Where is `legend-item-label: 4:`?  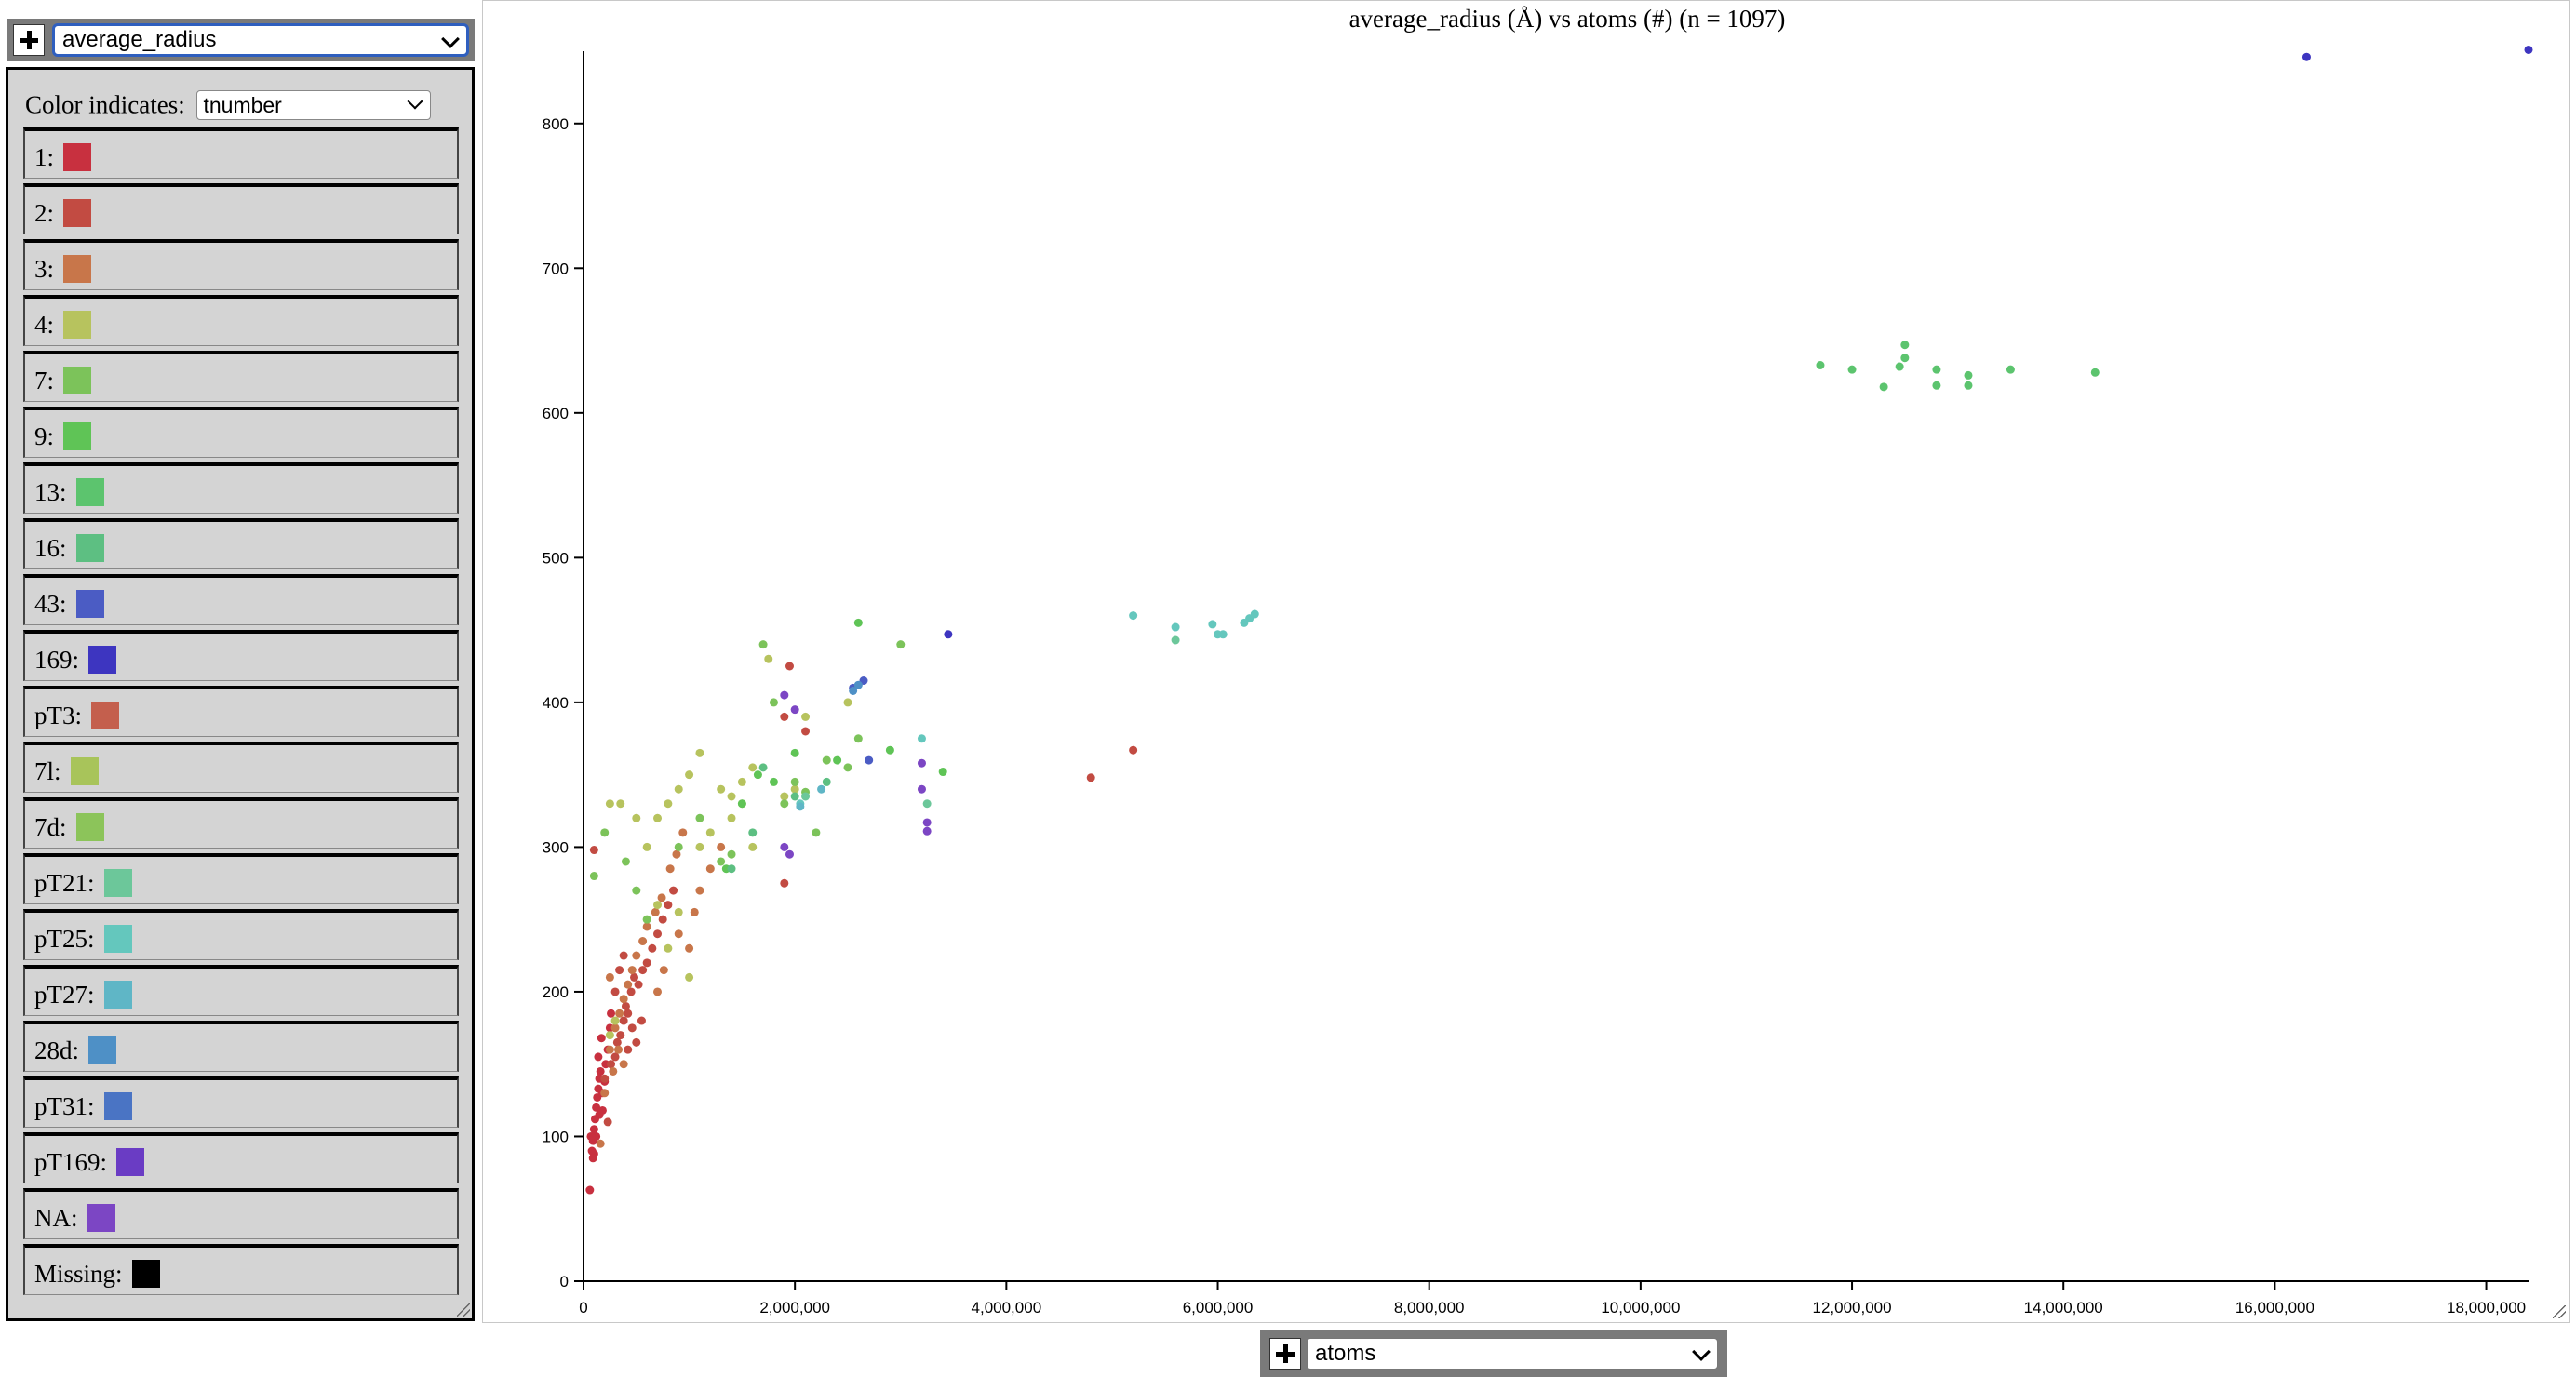 legend-item-label: 4: is located at coordinates (44, 324).